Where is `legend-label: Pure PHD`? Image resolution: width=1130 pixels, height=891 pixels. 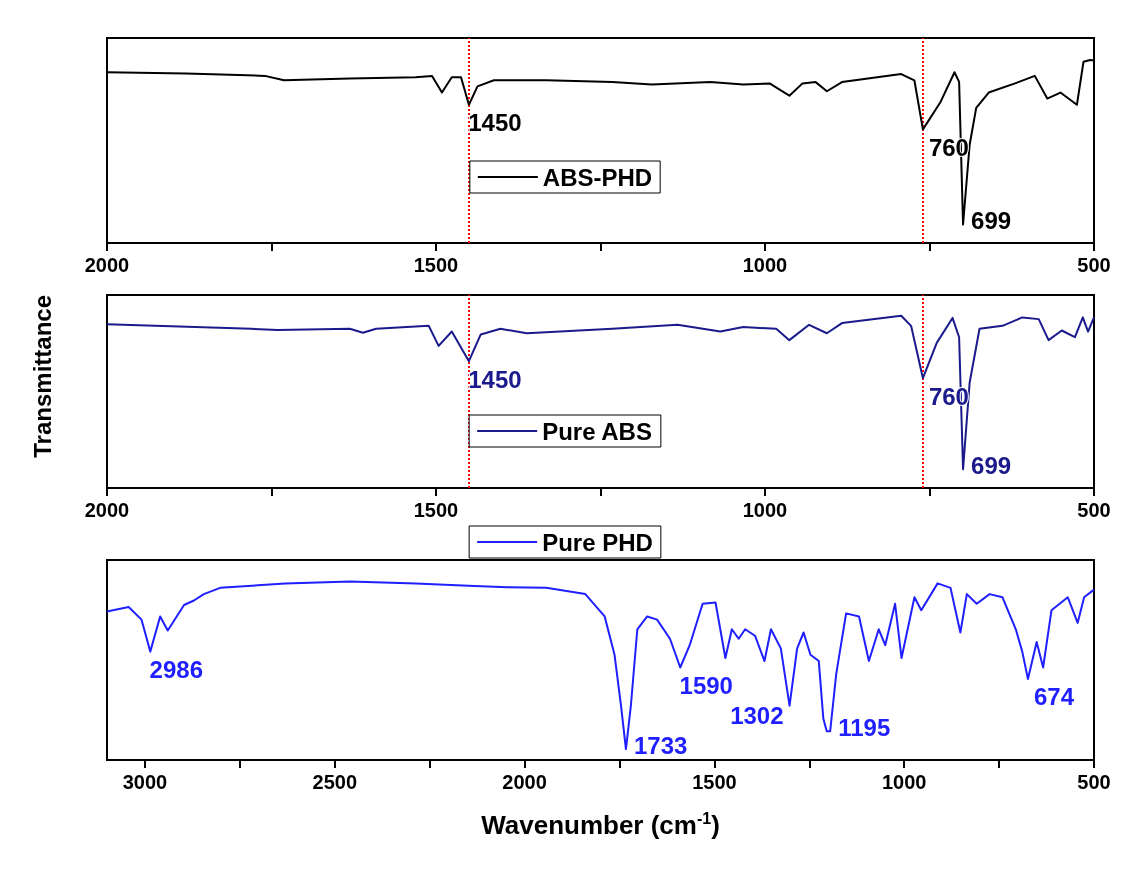
legend-label: Pure PHD is located at coordinates (597, 542).